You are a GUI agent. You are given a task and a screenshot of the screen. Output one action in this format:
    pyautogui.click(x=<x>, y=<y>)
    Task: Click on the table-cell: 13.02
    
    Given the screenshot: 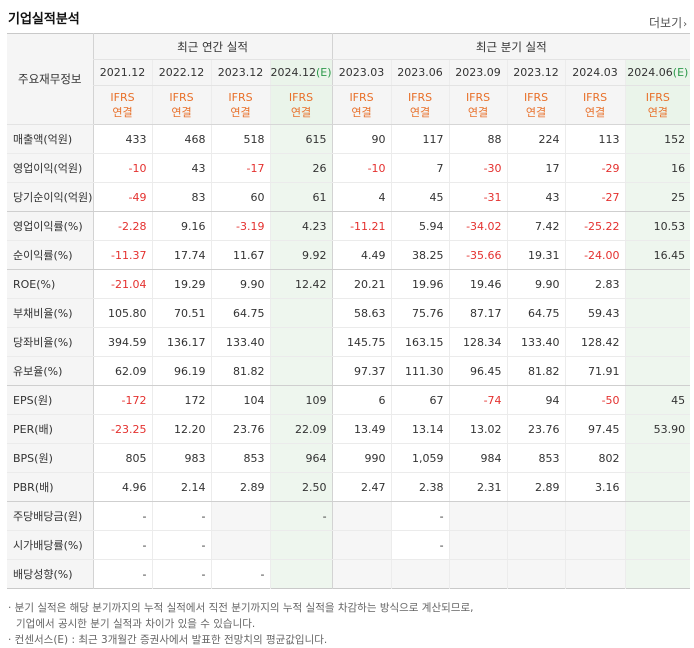 What is the action you would take?
    pyautogui.click(x=478, y=429)
    